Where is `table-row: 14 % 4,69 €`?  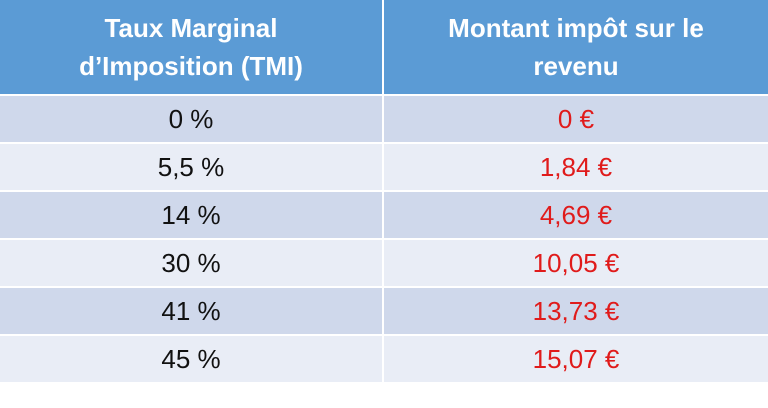
table-row: 14 % 4,69 € is located at coordinates (384, 216).